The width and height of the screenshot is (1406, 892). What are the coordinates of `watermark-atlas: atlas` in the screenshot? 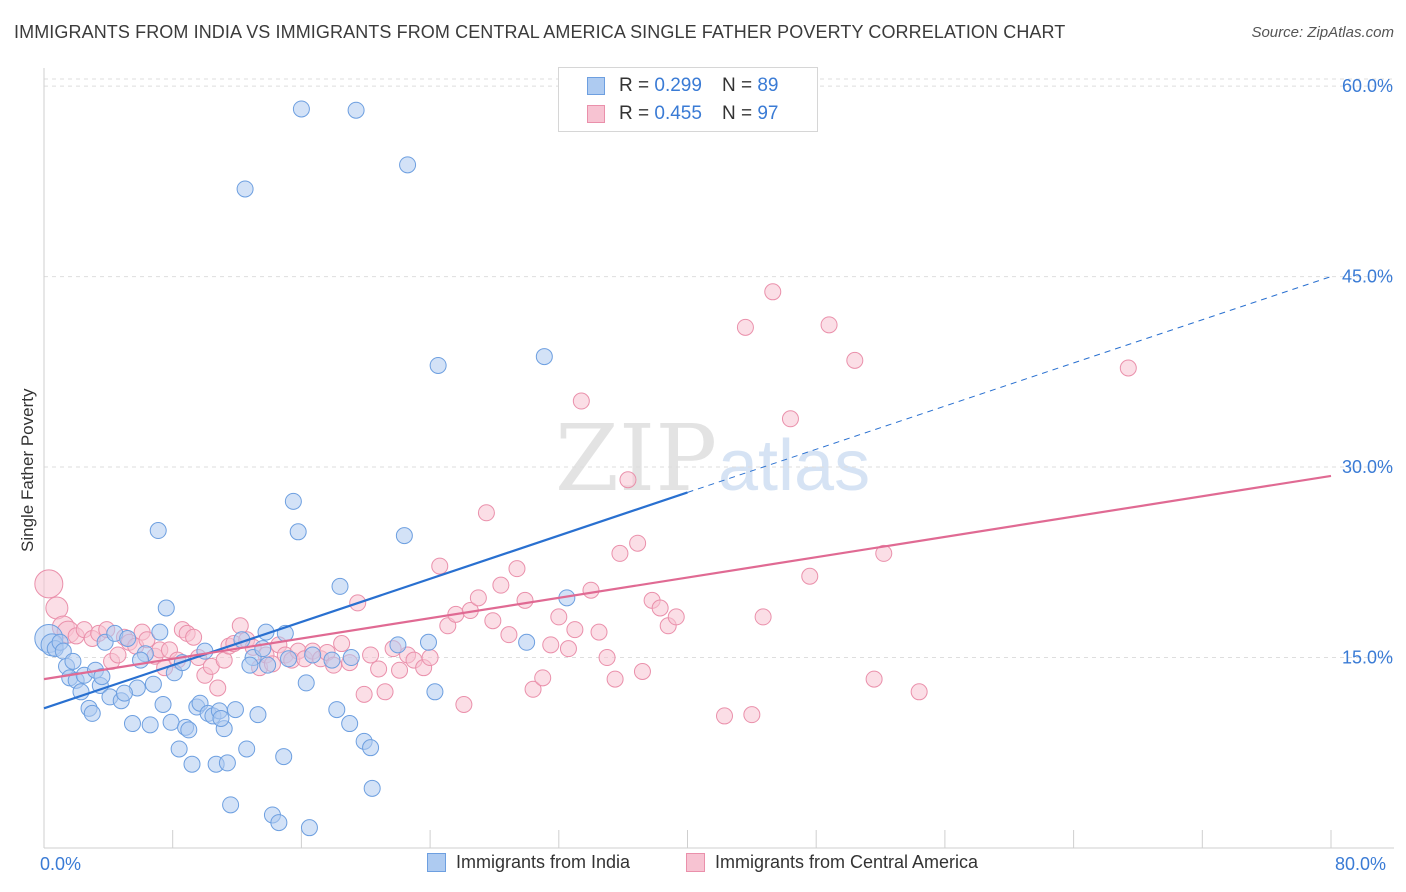 It's located at (794, 466).